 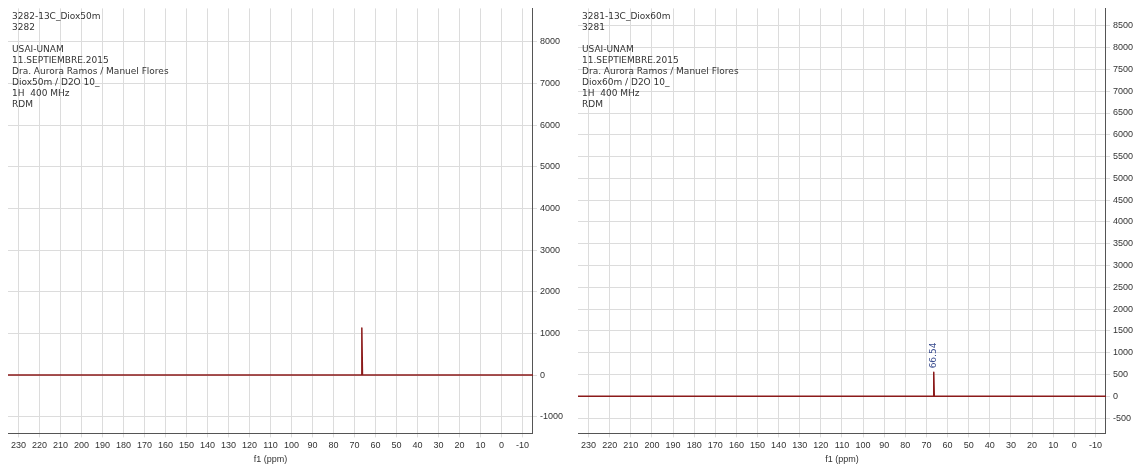 I want to click on y-tick-label: -500, so click(x=1121, y=417).